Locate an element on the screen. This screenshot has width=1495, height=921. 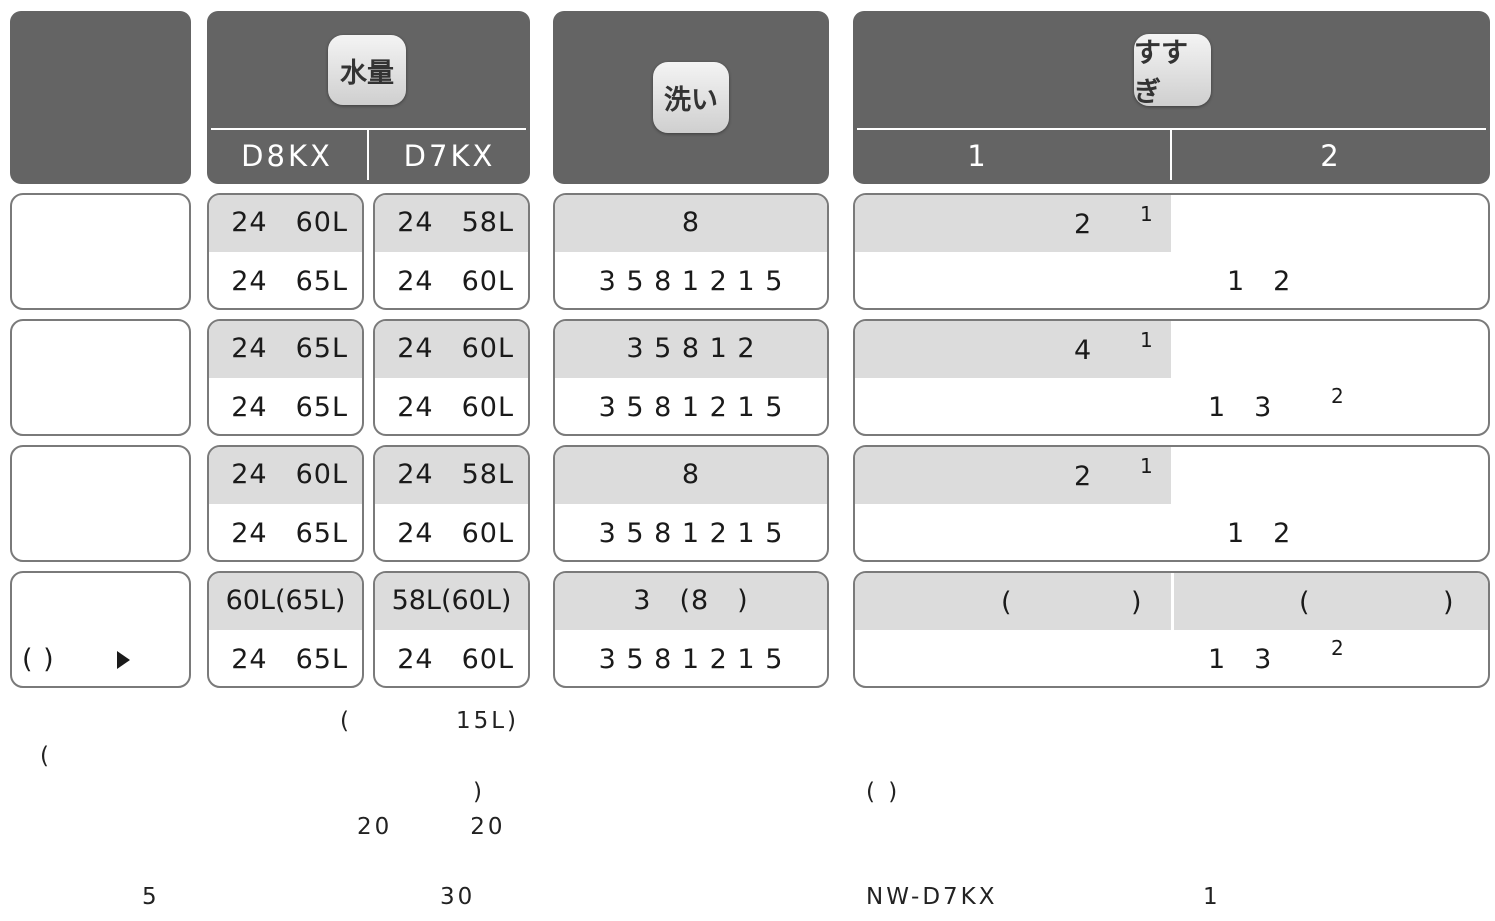
row-label-text: ( ) is located at coordinates (38, 659).